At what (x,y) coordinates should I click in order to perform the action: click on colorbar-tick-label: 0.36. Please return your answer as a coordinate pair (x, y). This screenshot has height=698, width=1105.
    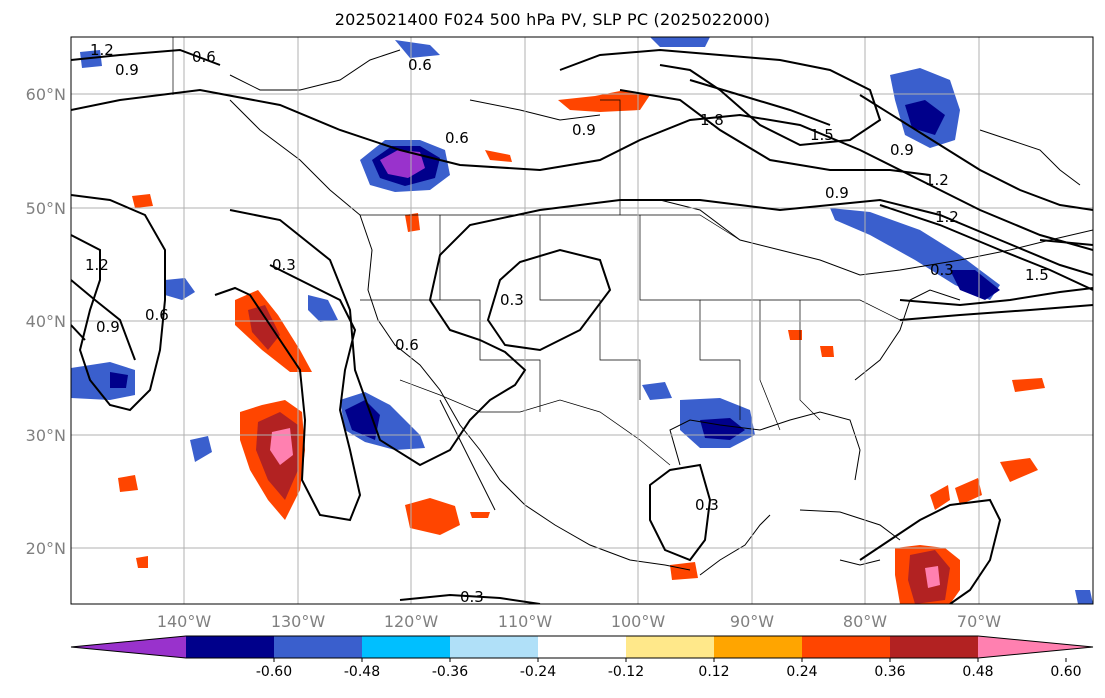
    Looking at the image, I should click on (889, 672).